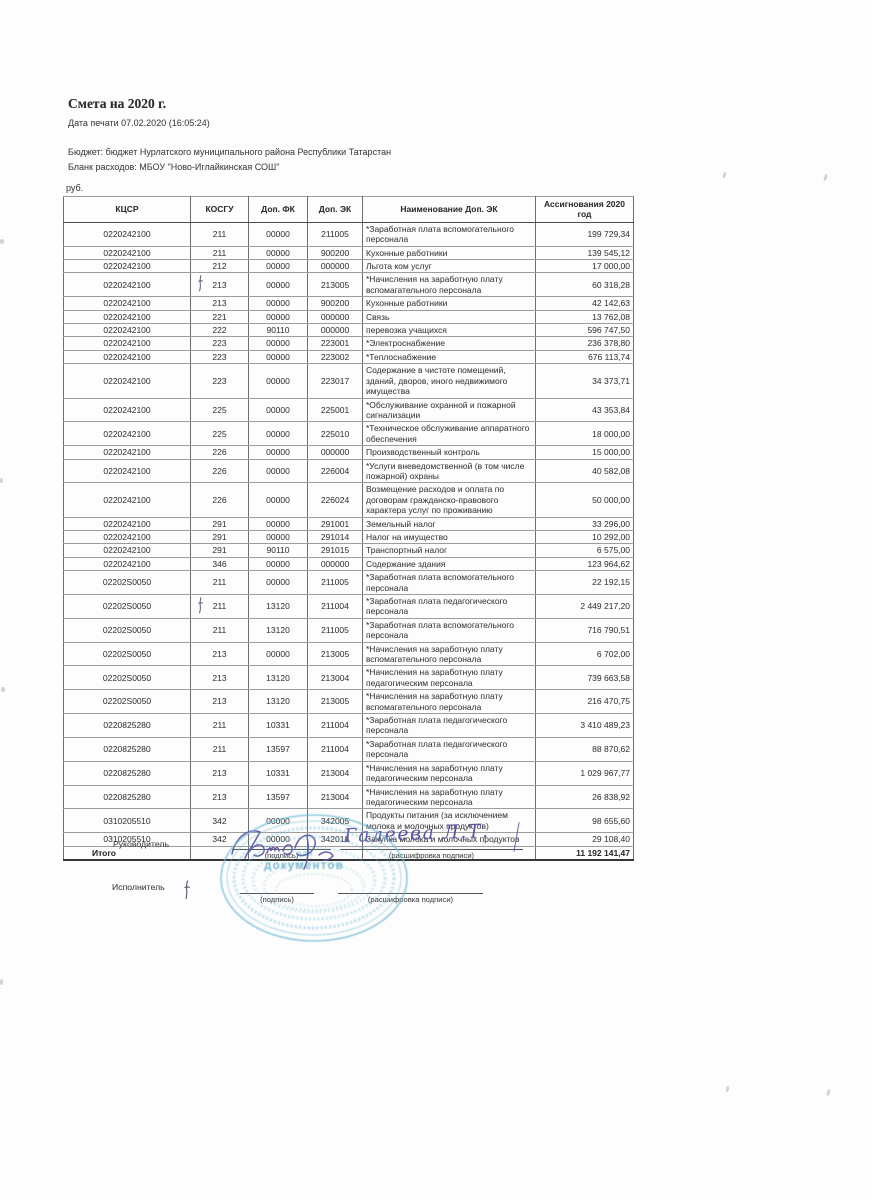 This screenshot has height=1200, width=872. Describe the element at coordinates (584, 702) in the screenshot. I see `cell-amount: 216 470,75` at that location.